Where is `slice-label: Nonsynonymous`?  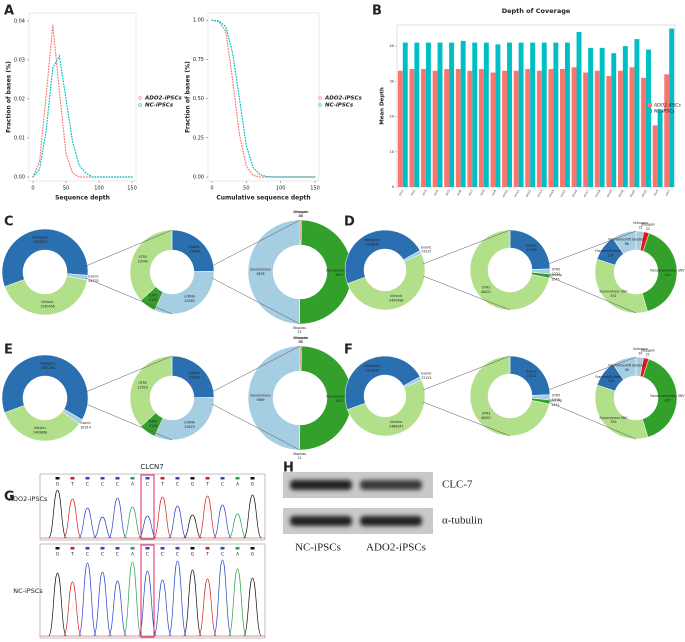 slice-label: Nonsynonymous is located at coordinates (339, 397).